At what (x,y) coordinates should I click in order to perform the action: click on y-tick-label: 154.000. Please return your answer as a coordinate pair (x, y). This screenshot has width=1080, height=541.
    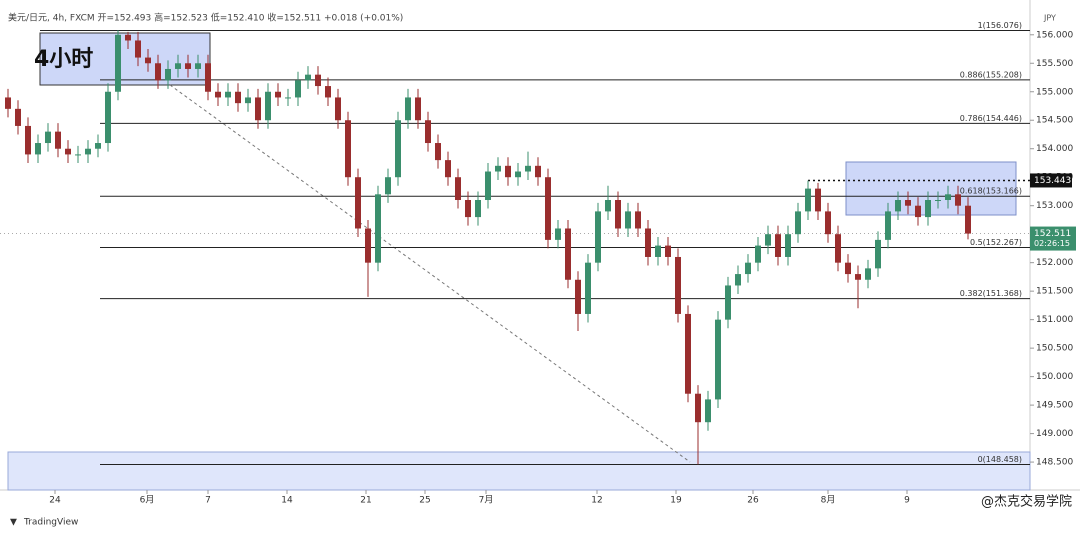
    Looking at the image, I should click on (1054, 149).